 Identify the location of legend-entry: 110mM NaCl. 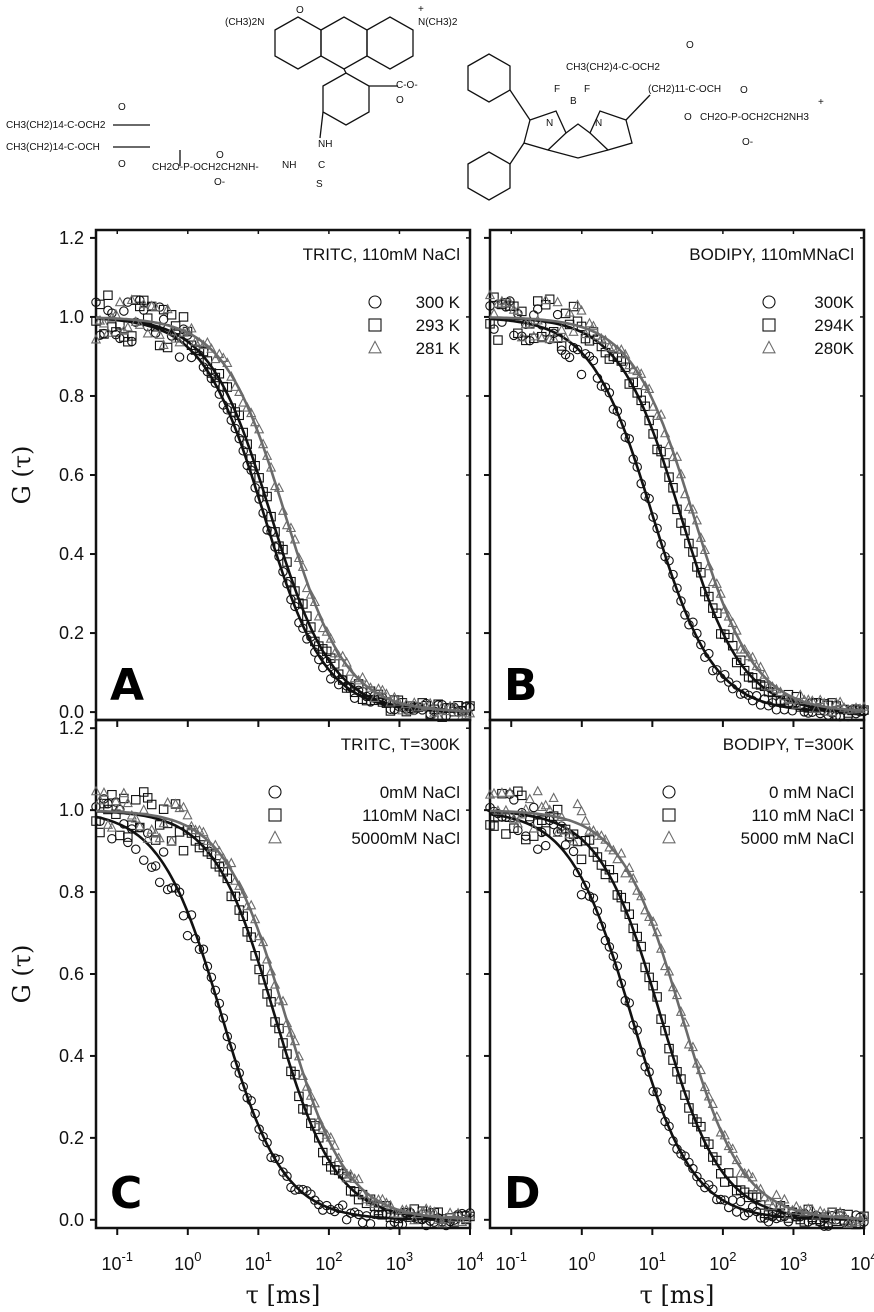
(411, 815).